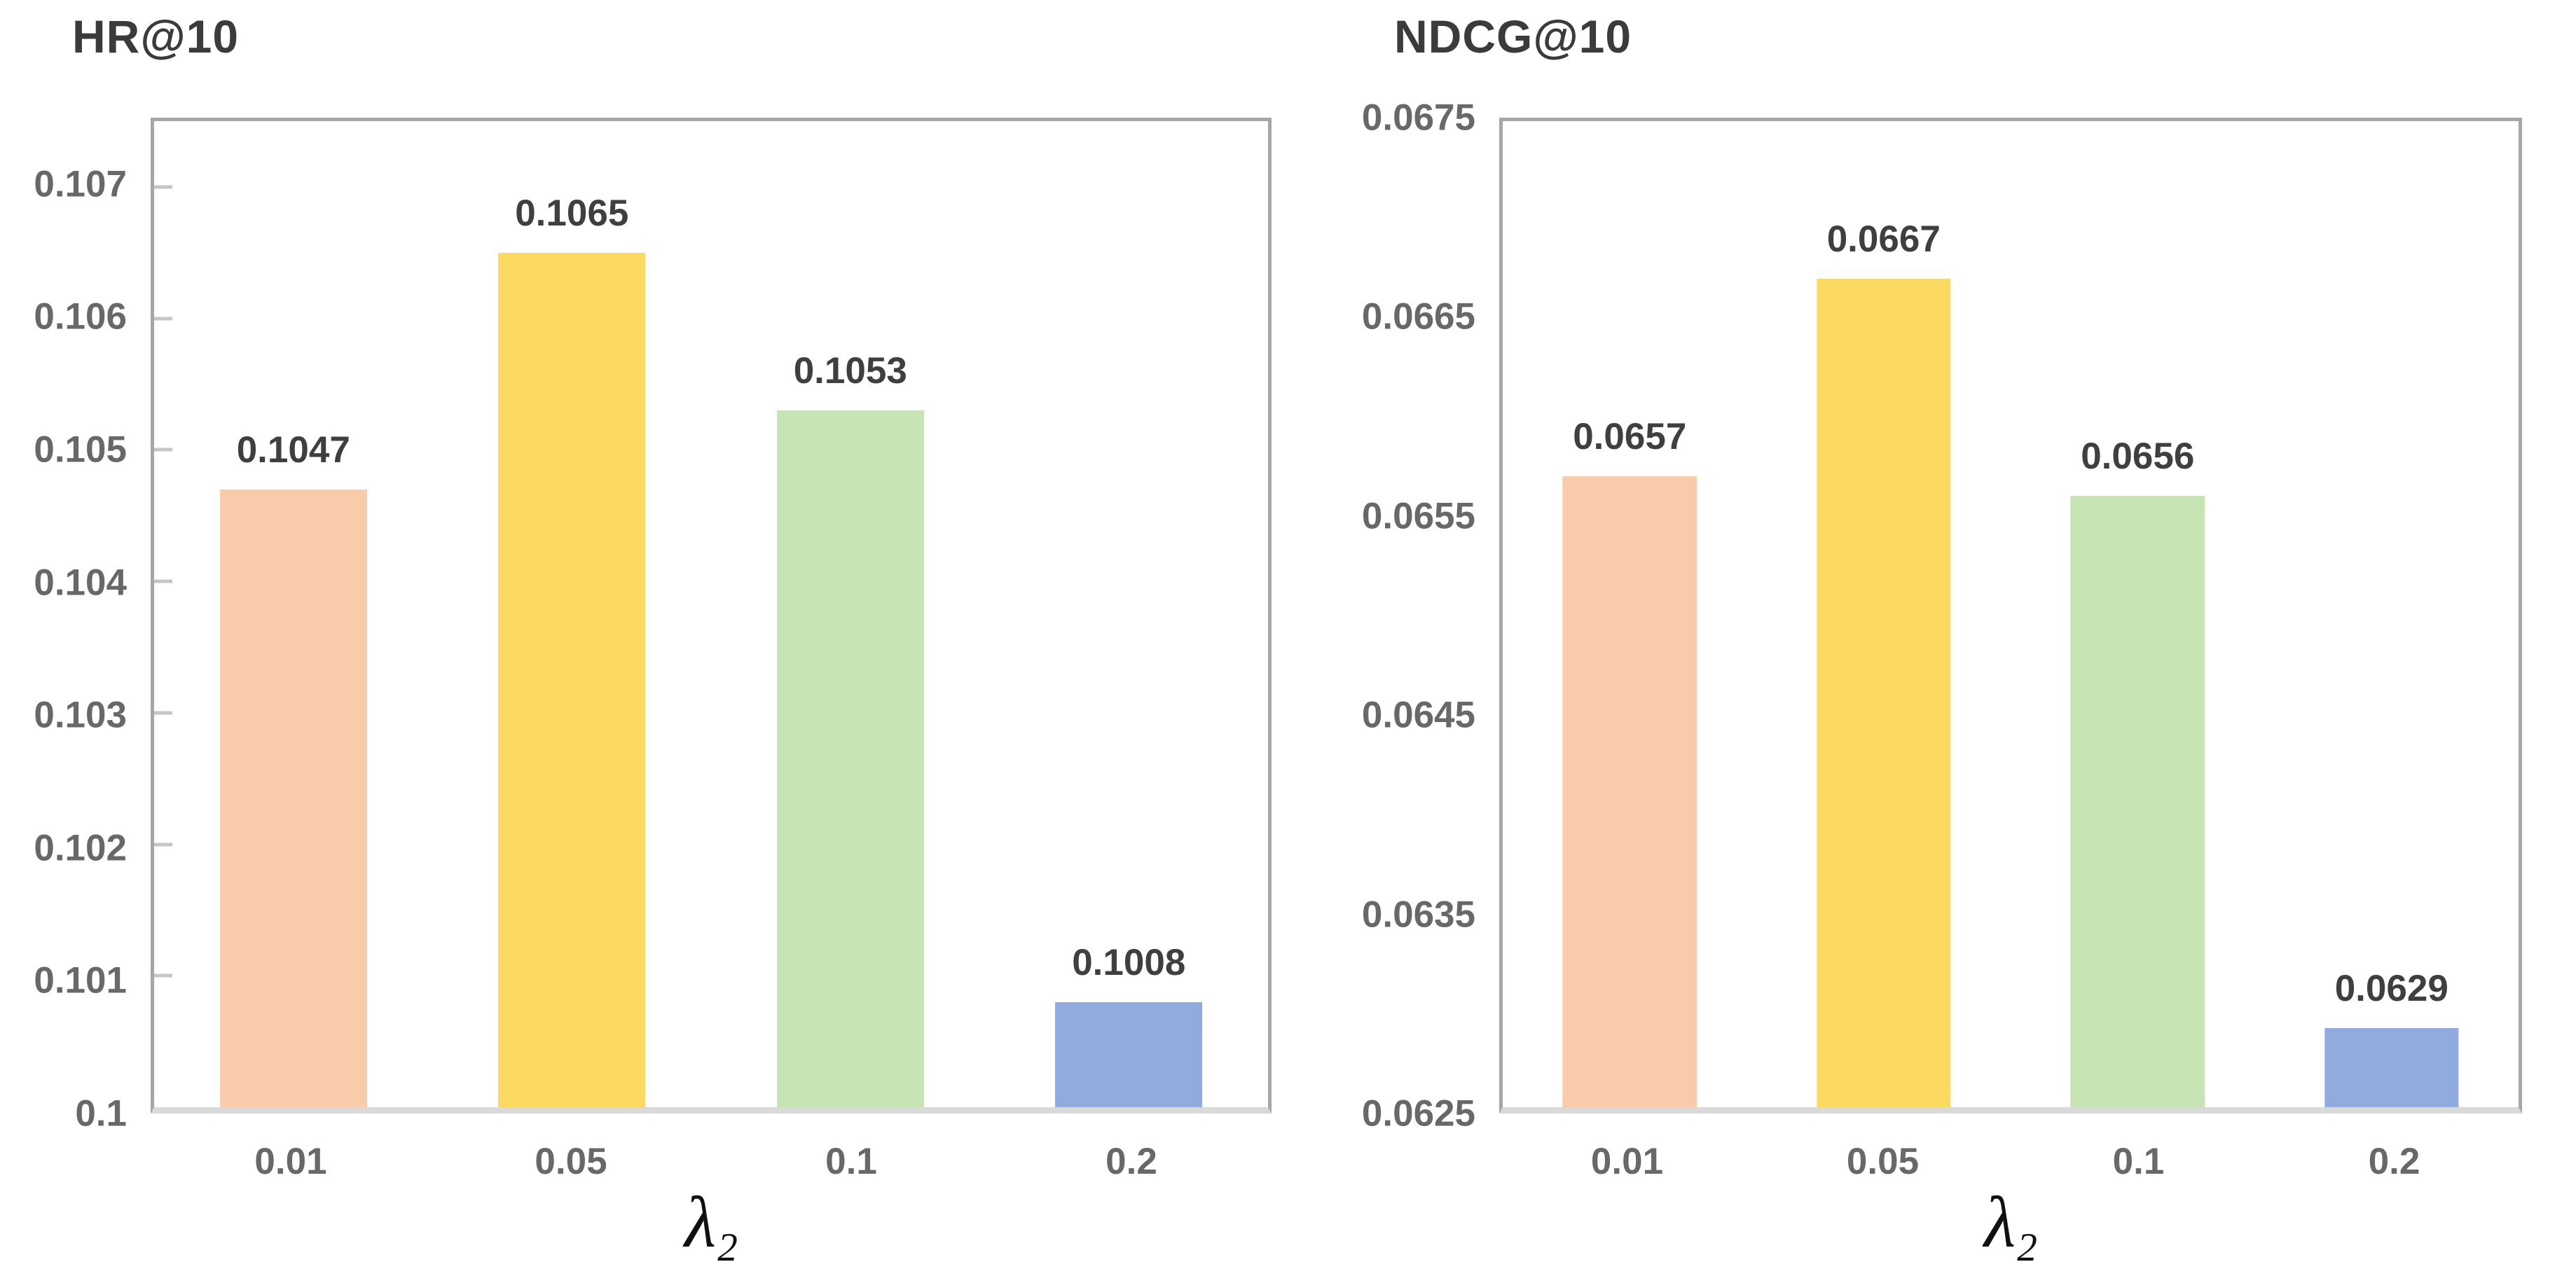 The height and width of the screenshot is (1276, 2576). Describe the element at coordinates (1883, 240) in the screenshot. I see `bar-value-label: 0.0667` at that location.